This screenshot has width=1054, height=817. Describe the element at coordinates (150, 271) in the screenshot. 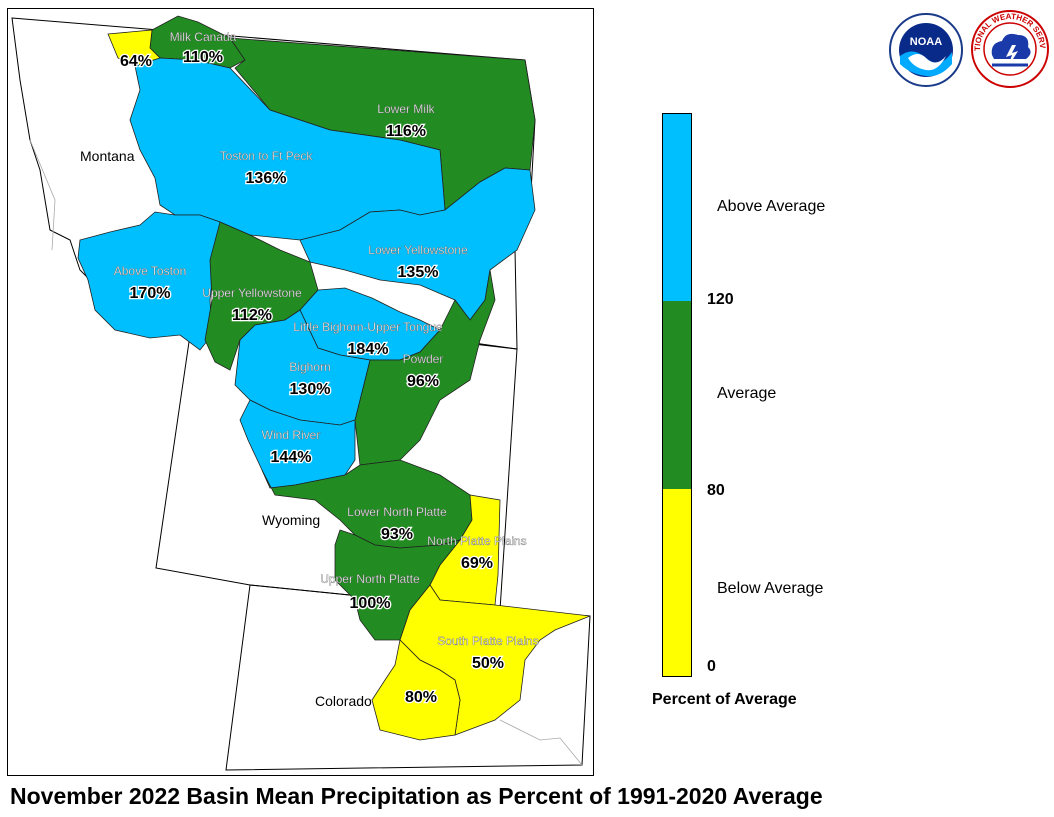

I see `basin-name: Above Toston` at that location.